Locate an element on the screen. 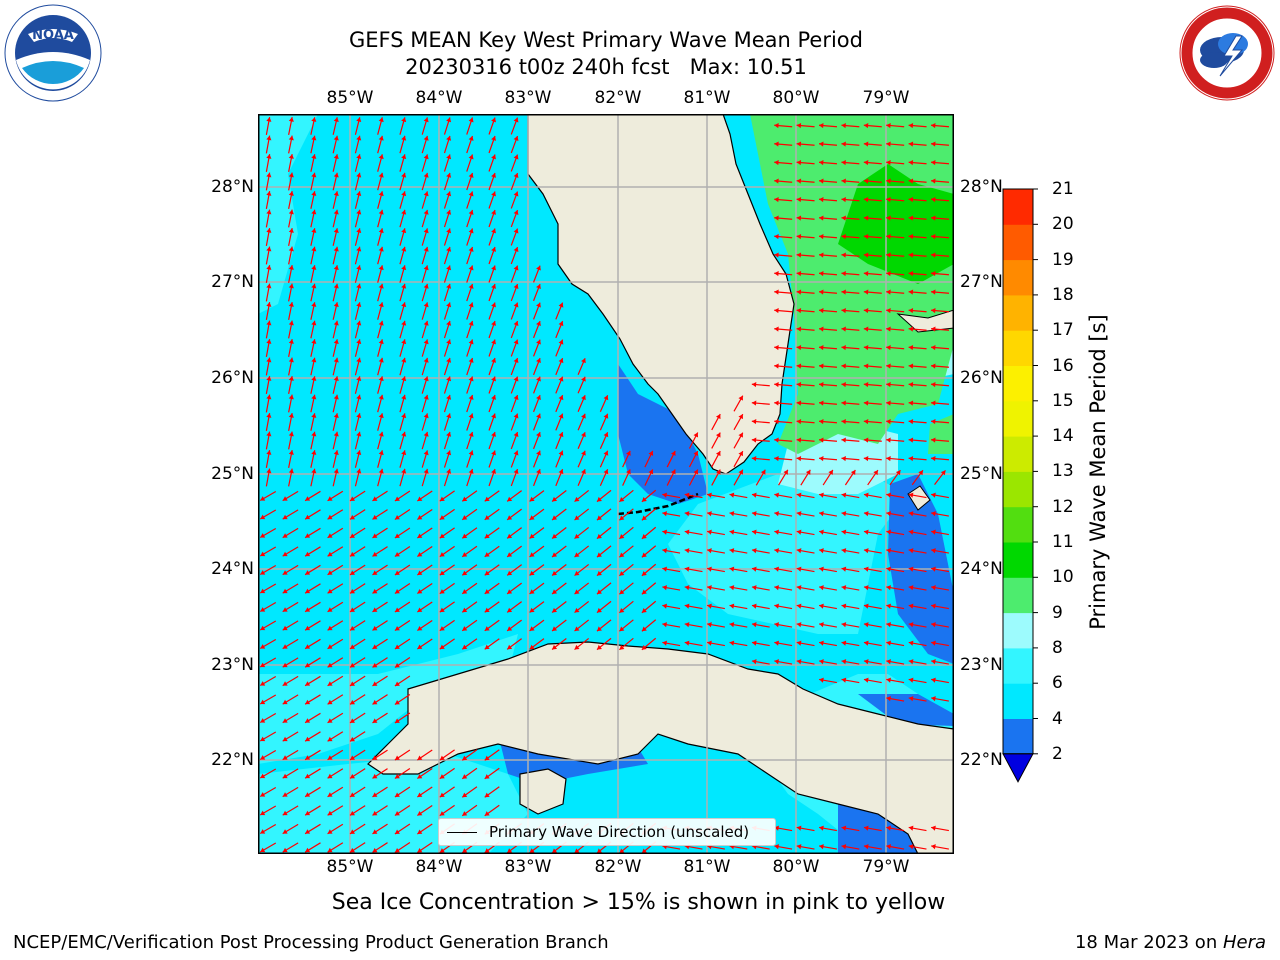  nws-logo is located at coordinates (1227, 53).